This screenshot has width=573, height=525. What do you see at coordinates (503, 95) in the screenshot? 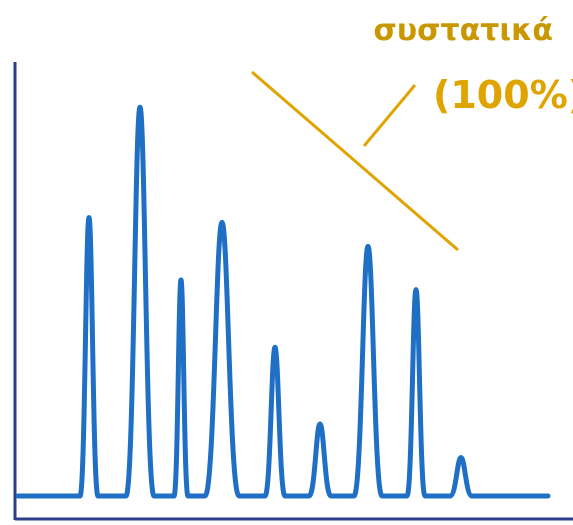
I see `annotation-percent-label: (100%)` at bounding box center [503, 95].